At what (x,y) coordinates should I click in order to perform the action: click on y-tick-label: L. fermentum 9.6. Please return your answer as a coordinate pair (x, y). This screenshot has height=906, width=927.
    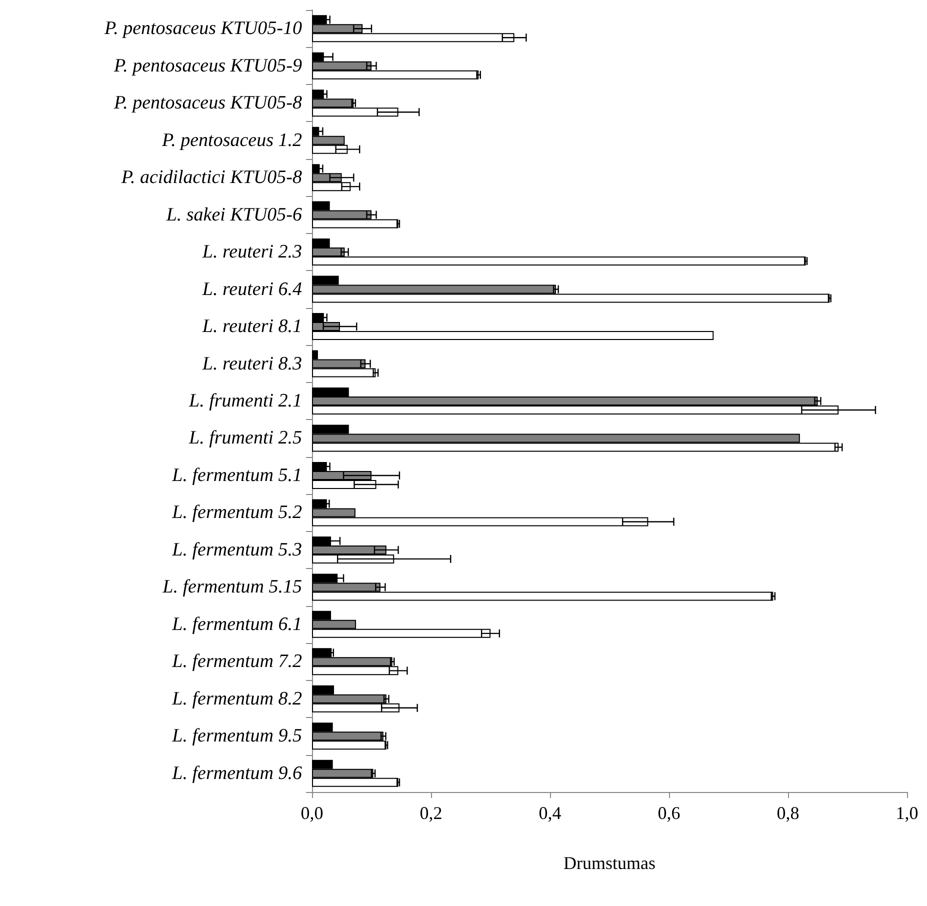
    Looking at the image, I should click on (236, 773).